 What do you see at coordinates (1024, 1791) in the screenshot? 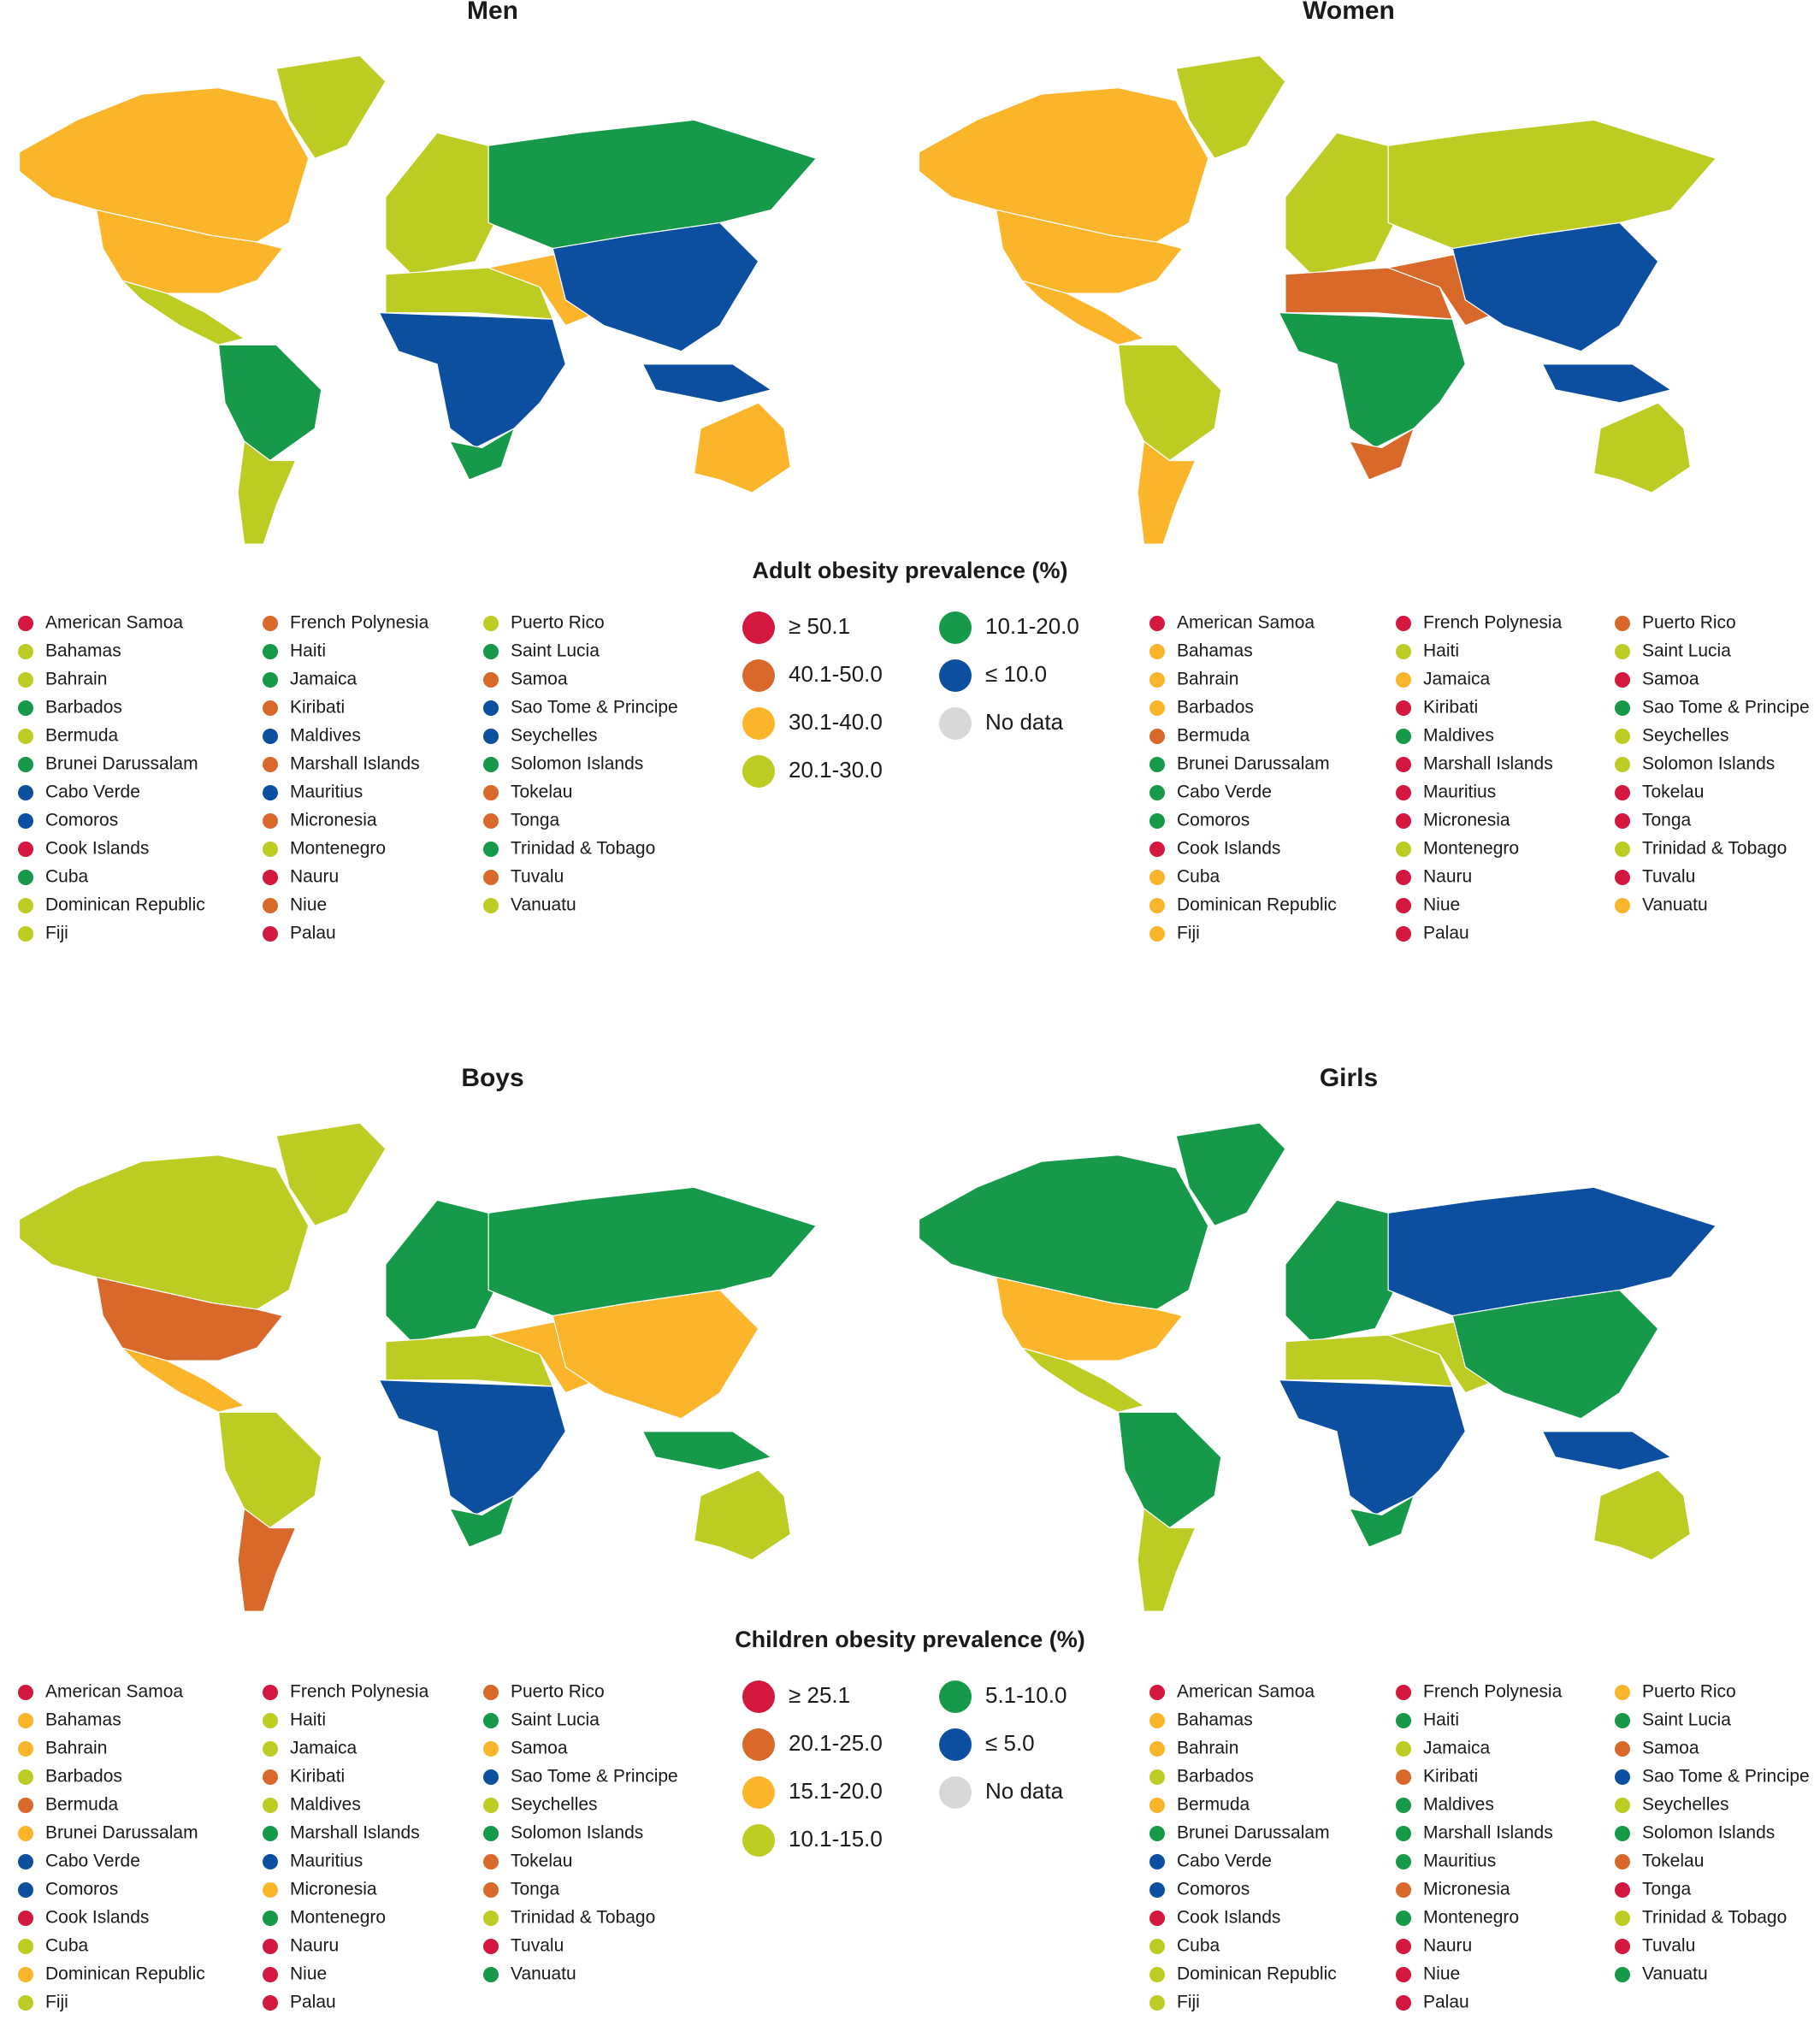
I see `legend-label: No data` at bounding box center [1024, 1791].